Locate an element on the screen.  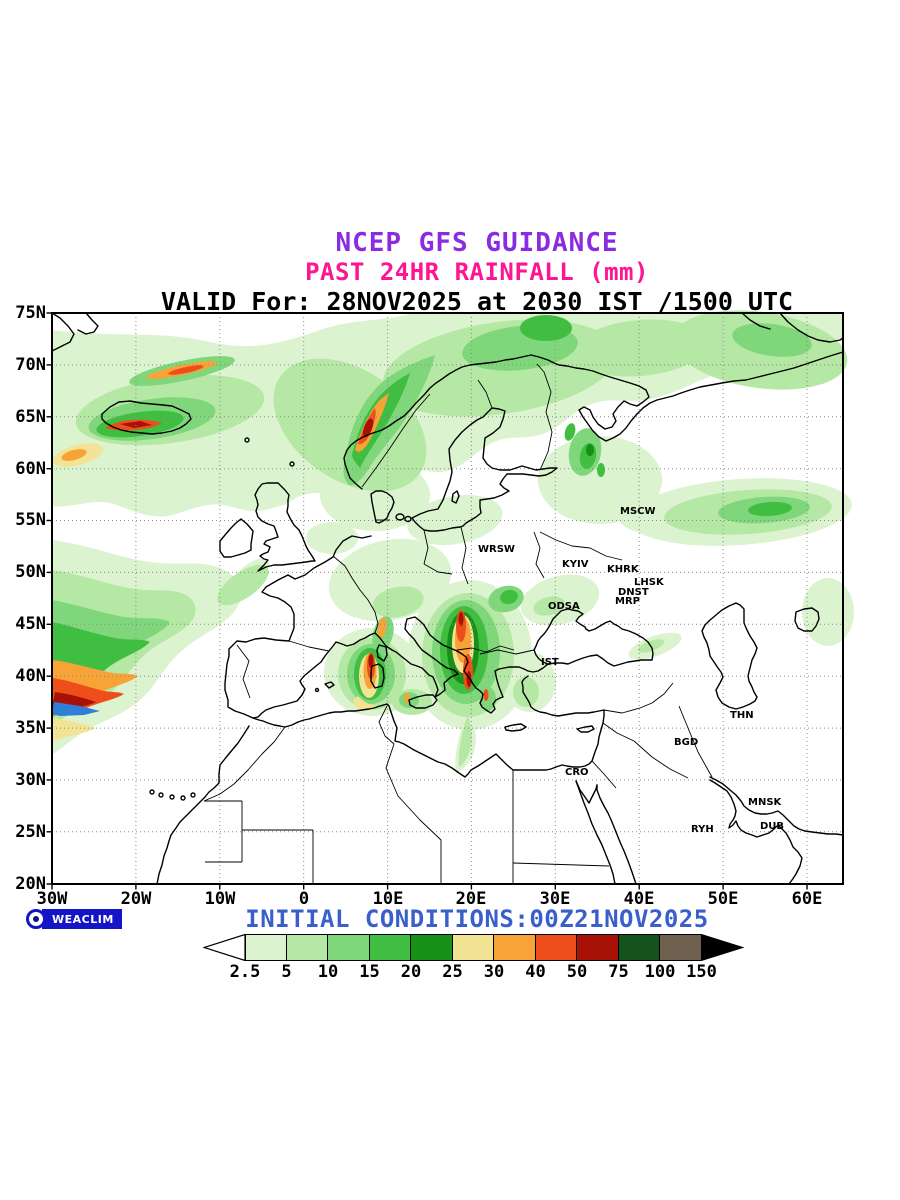
colorbar-tick: 10 is located at coordinates (328, 972).